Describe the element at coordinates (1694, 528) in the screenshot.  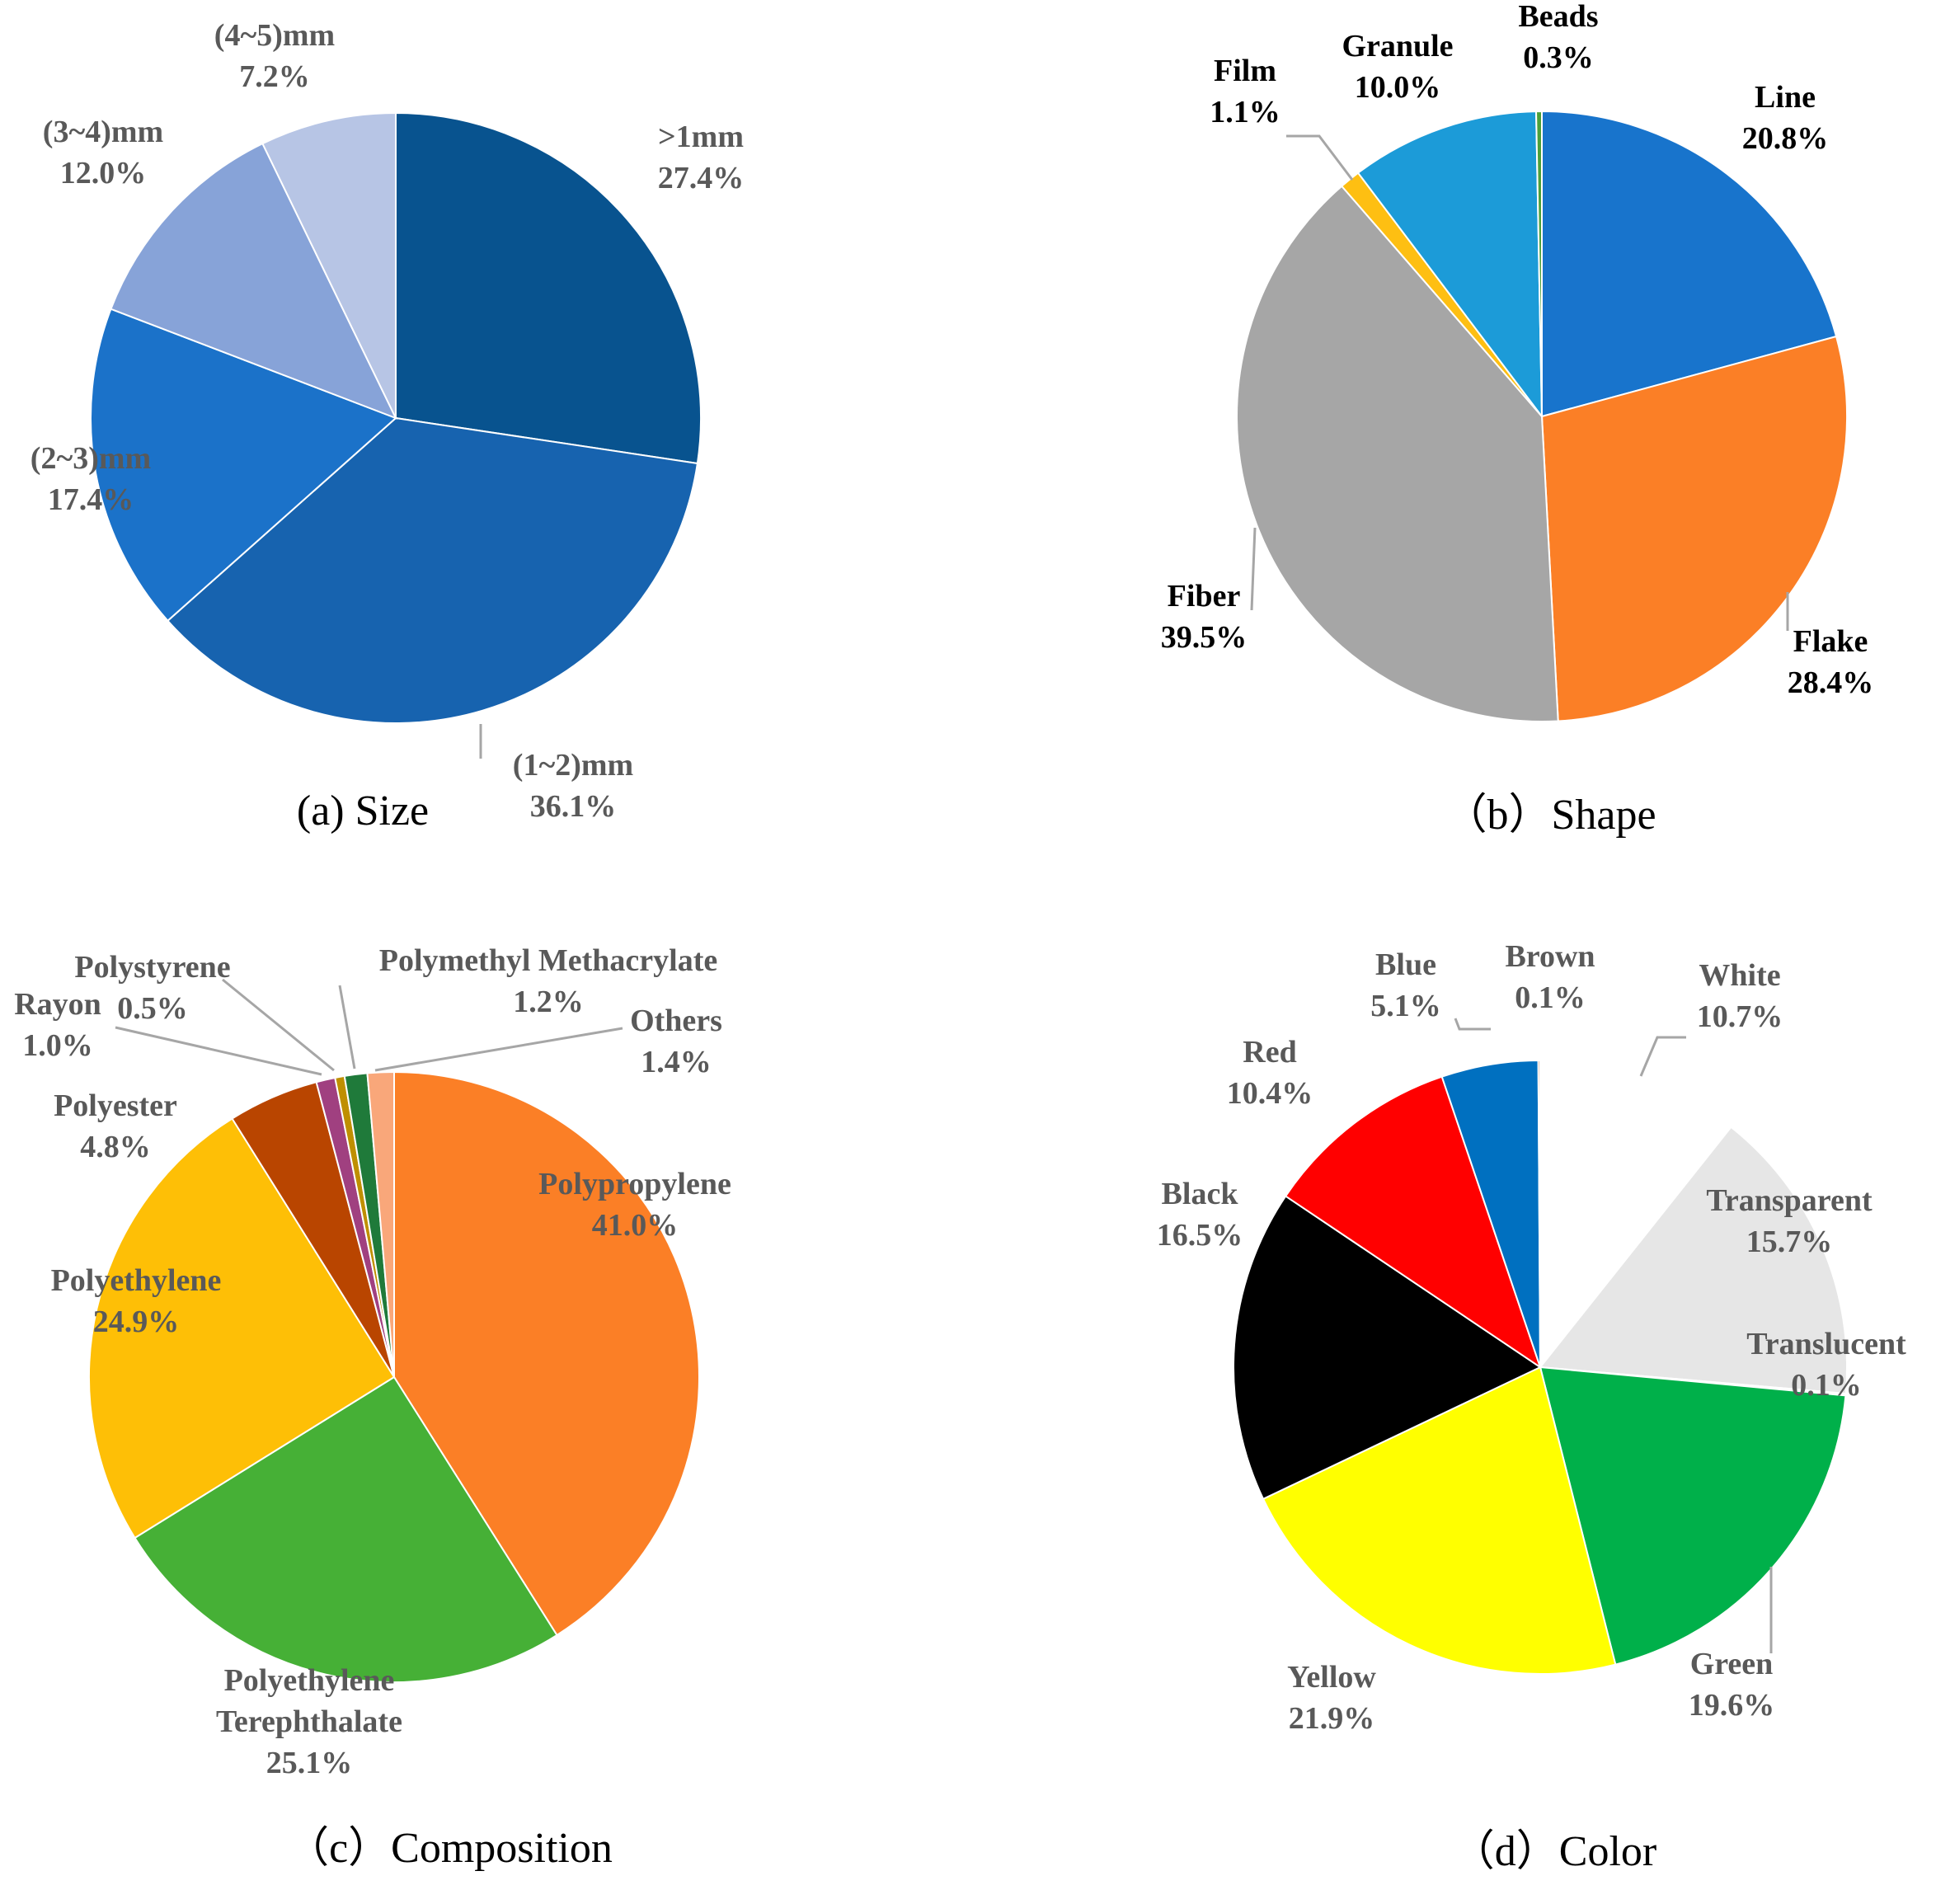
I see `pie-slice-flake` at that location.